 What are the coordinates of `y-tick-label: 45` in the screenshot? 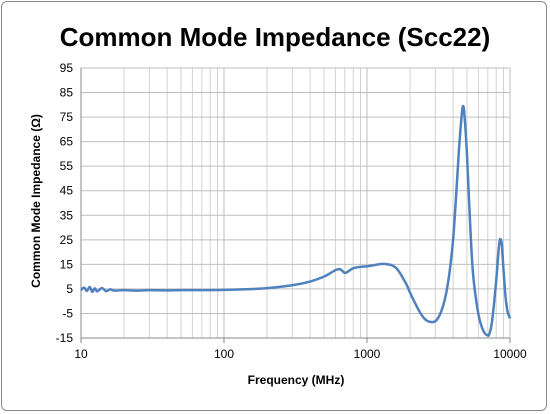 It's located at (67, 191).